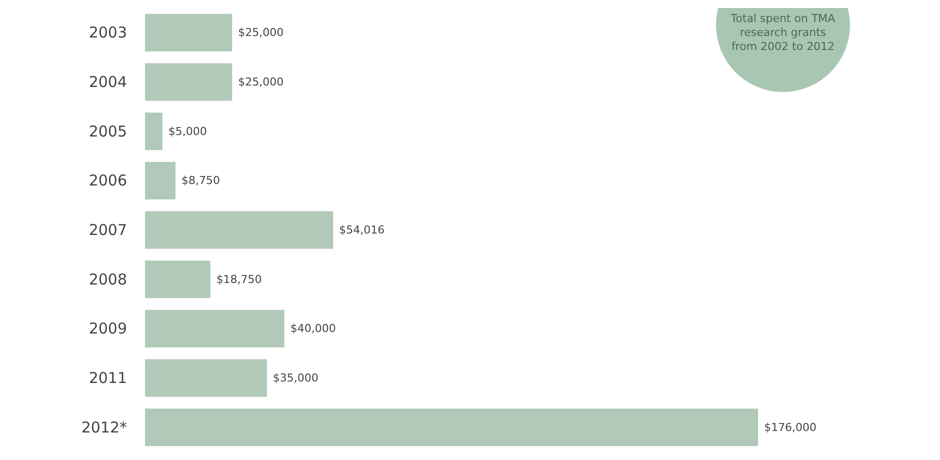 The width and height of the screenshot is (940, 460). What do you see at coordinates (107, 279) in the screenshot?
I see `y-tick-label: 2008` at bounding box center [107, 279].